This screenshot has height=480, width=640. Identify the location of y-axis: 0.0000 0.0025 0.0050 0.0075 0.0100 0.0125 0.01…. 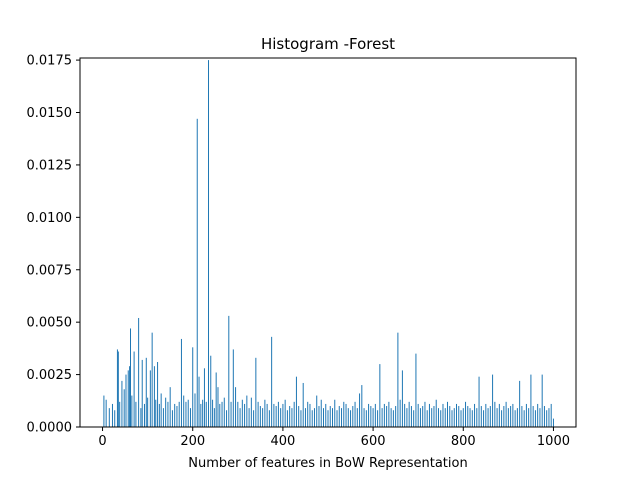
(53, 245).